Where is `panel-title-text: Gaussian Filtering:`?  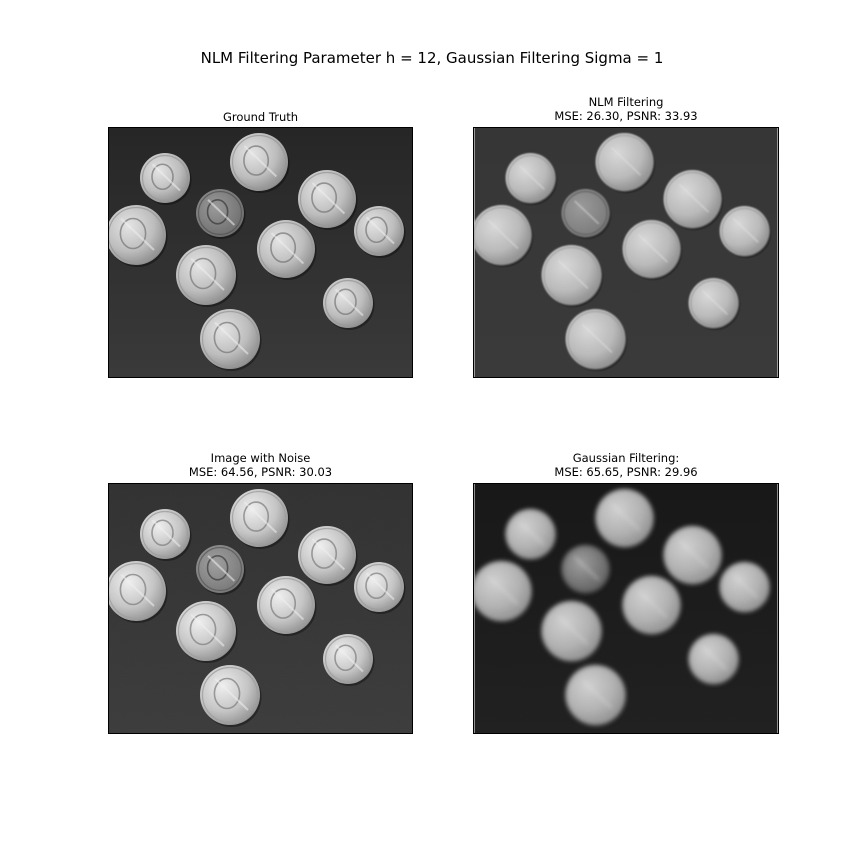
panel-title-text: Gaussian Filtering: is located at coordinates (626, 458).